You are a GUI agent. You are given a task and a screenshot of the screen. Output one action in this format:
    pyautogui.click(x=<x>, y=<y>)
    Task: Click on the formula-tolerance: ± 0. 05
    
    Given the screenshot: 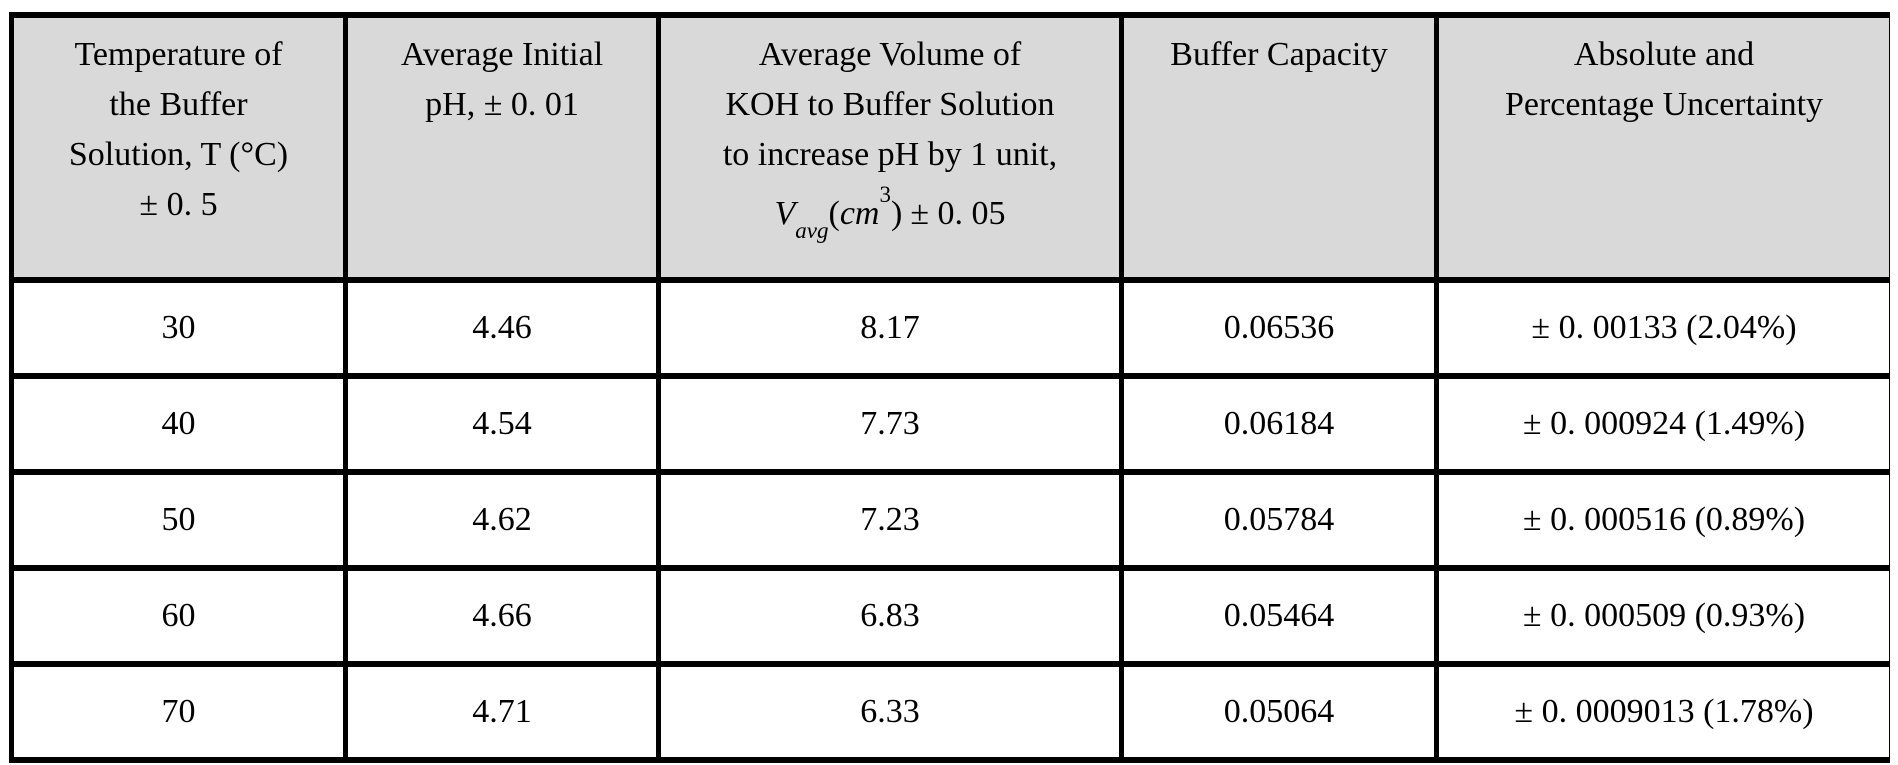 What is the action you would take?
    pyautogui.click(x=958, y=213)
    